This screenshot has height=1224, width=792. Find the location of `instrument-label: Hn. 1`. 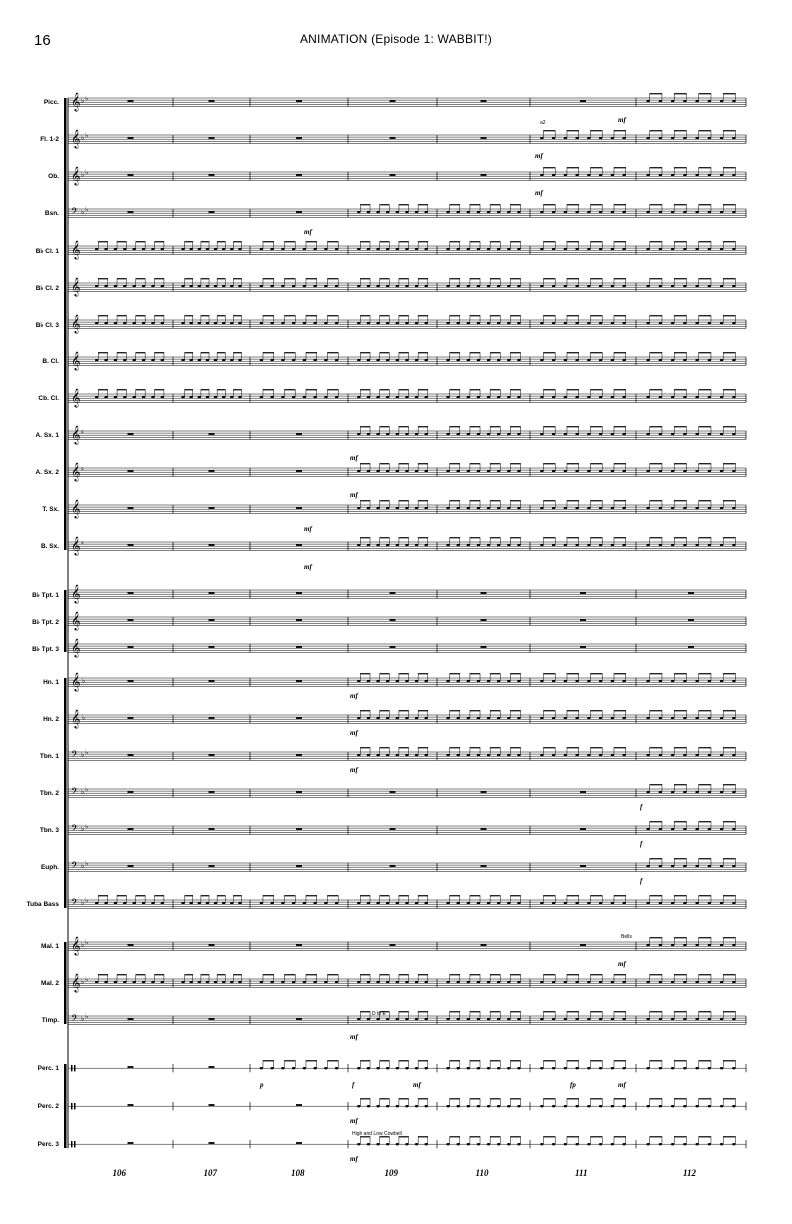

instrument-label: Hn. 1 is located at coordinates (51, 682).